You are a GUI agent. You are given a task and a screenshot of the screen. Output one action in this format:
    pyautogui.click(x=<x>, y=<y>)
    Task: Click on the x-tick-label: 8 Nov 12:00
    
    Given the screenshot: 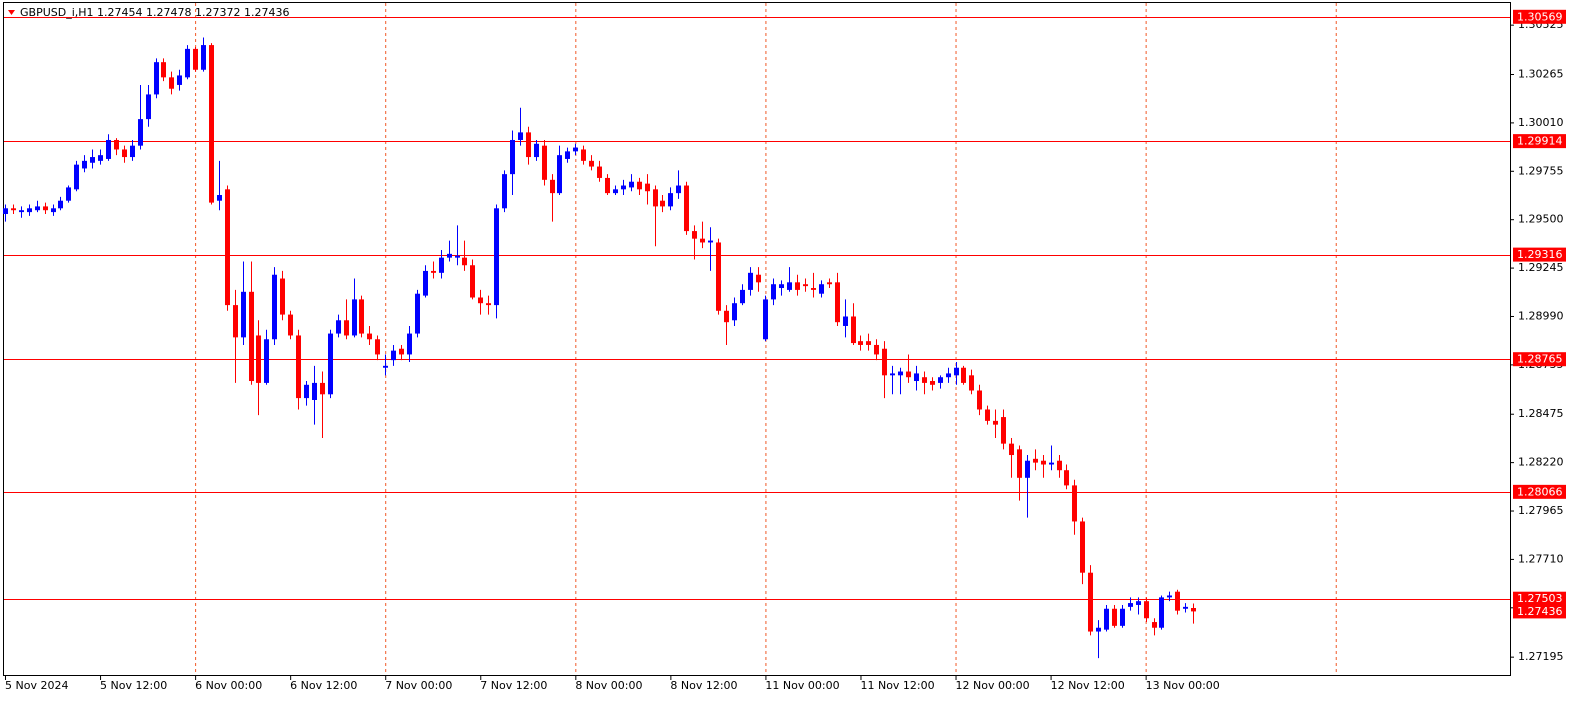 What is the action you would take?
    pyautogui.click(x=703, y=685)
    